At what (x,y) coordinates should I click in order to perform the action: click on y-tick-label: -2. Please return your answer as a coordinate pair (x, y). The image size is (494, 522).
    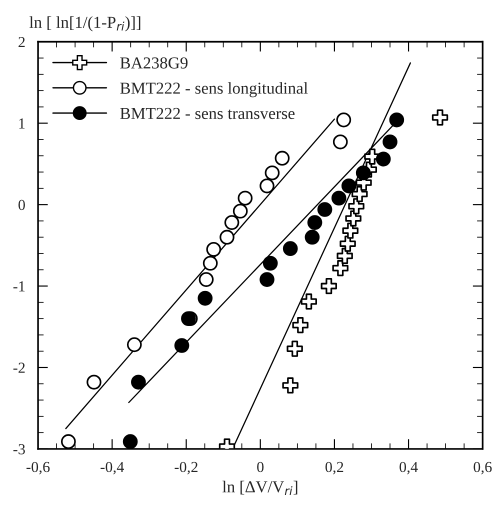
    Looking at the image, I should click on (19, 367).